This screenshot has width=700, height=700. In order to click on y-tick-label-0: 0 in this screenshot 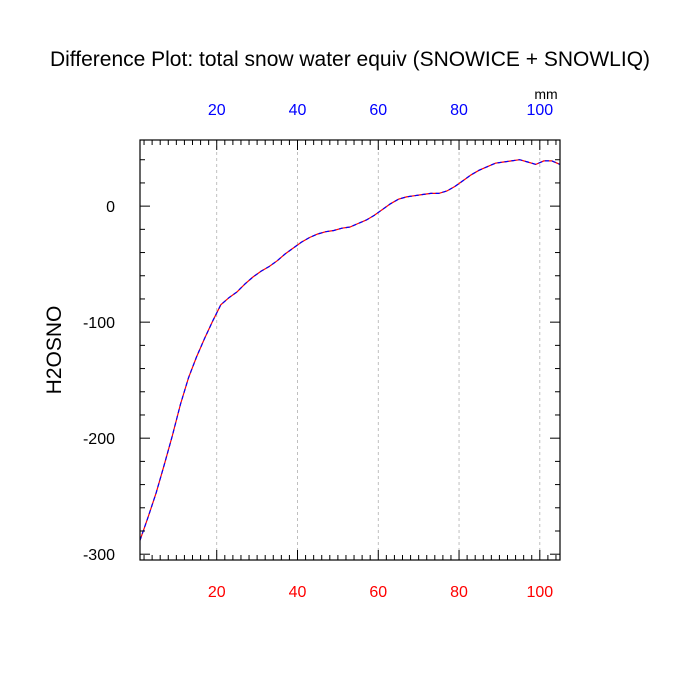, I will do `click(110, 207)`.